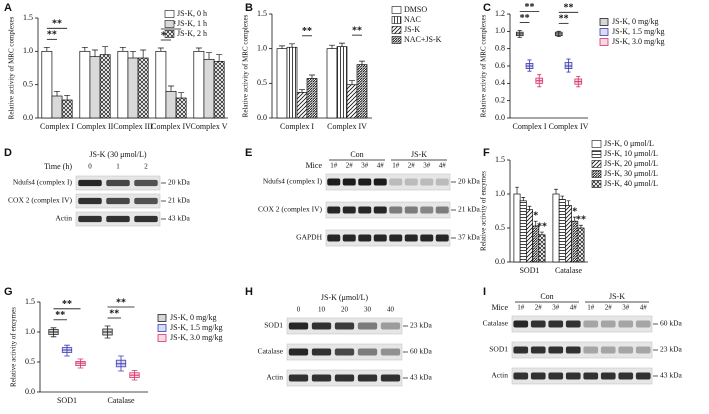  Describe the element at coordinates (345, 297) in the screenshot. I see `blot-title: JS-K (μmol/L)` at that location.